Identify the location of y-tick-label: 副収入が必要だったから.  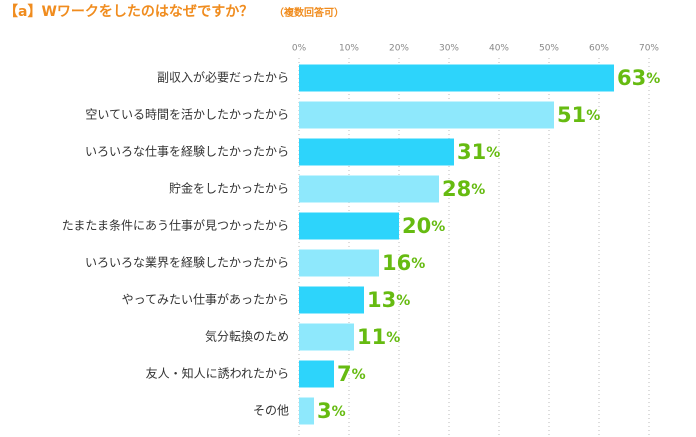
(223, 77).